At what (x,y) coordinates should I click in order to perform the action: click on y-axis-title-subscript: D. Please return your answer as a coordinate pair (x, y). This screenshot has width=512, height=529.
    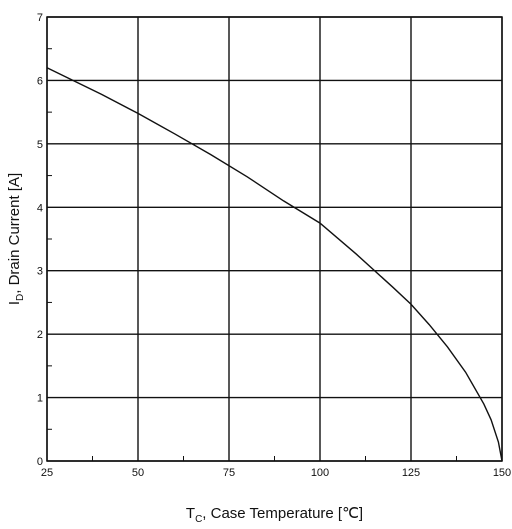
    Looking at the image, I should click on (20, 297).